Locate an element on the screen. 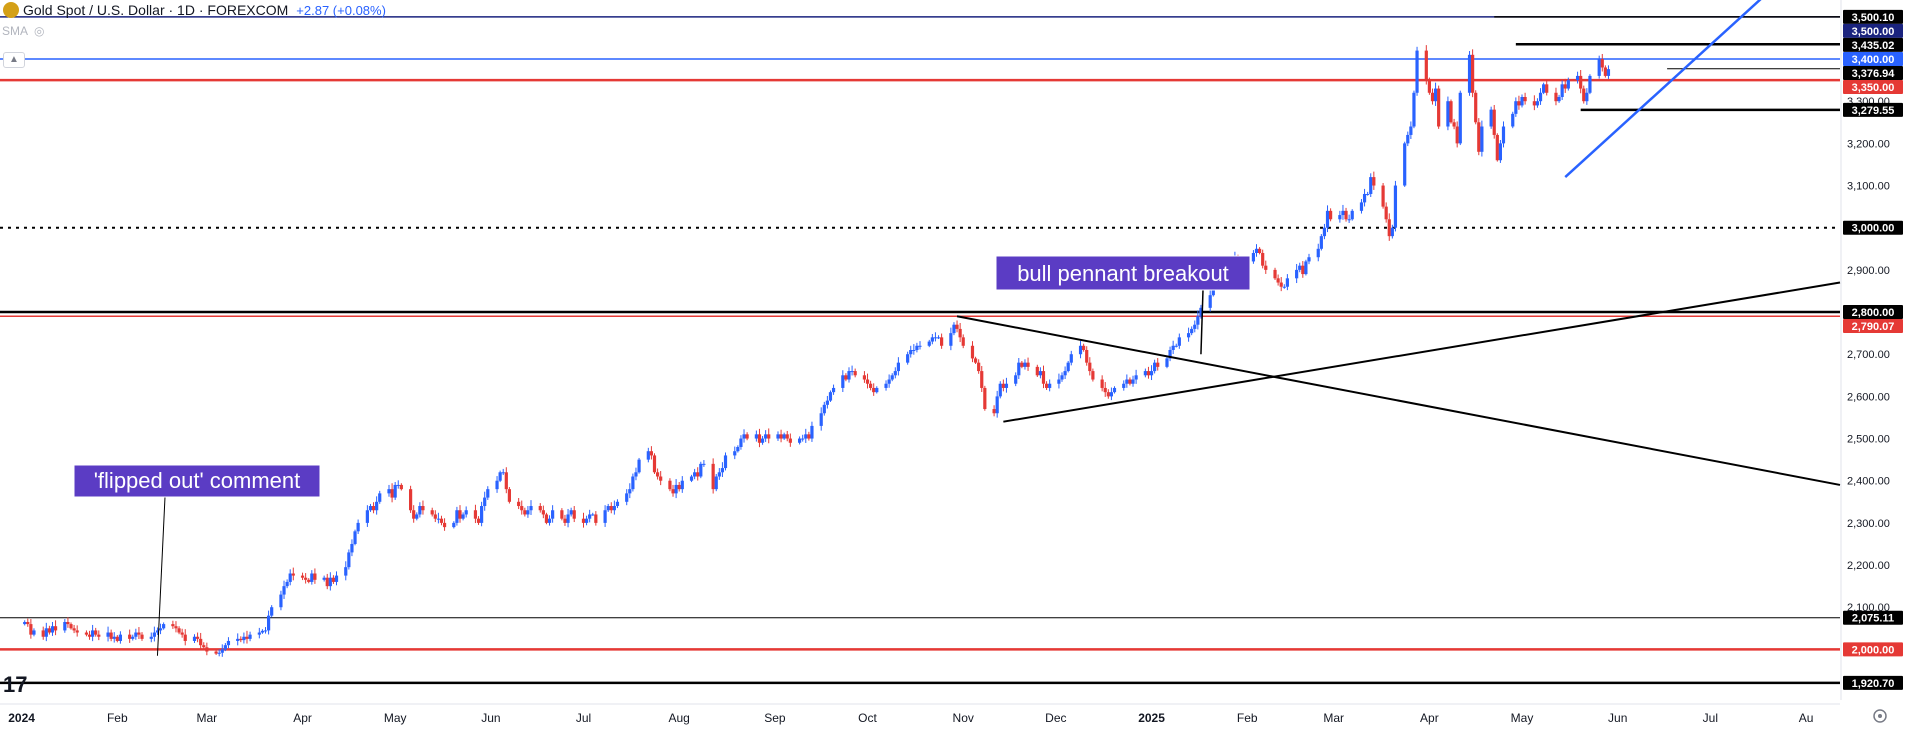  symbol-title: Gold Spot / U.S. Dollar · 1D · FOREXCOM is located at coordinates (156, 10).